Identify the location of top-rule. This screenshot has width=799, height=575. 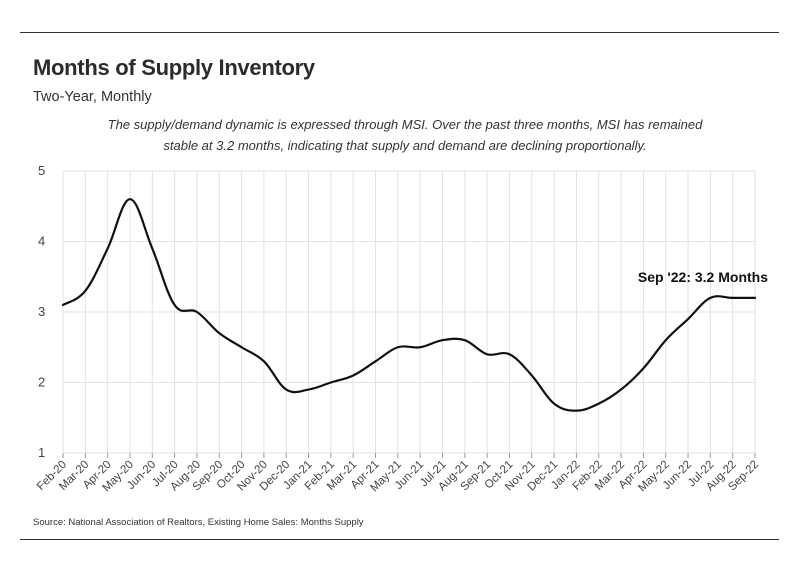
(399, 32).